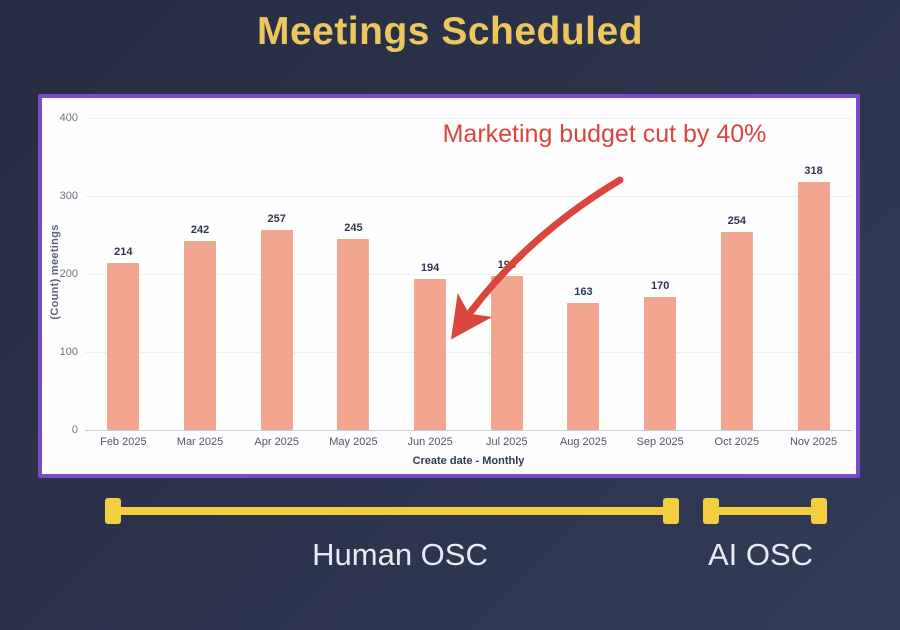 The height and width of the screenshot is (630, 900). I want to click on human-osc-range-bracket, so click(392, 511).